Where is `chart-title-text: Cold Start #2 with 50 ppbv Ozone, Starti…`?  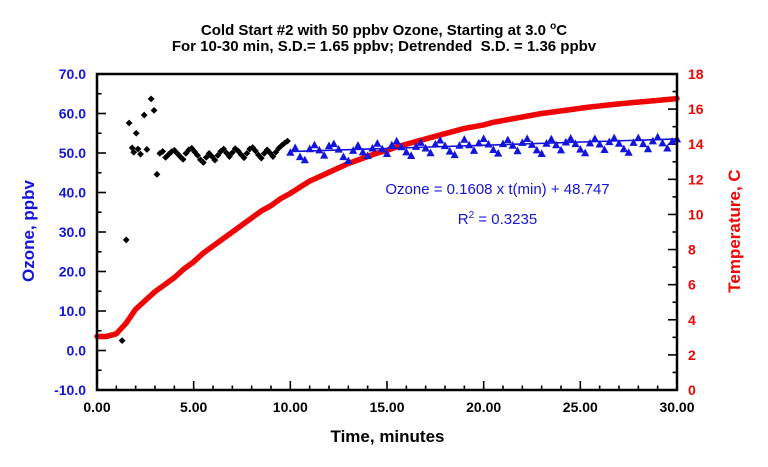 chart-title-text: Cold Start #2 with 50 ppbv Ozone, Starti… is located at coordinates (375, 30).